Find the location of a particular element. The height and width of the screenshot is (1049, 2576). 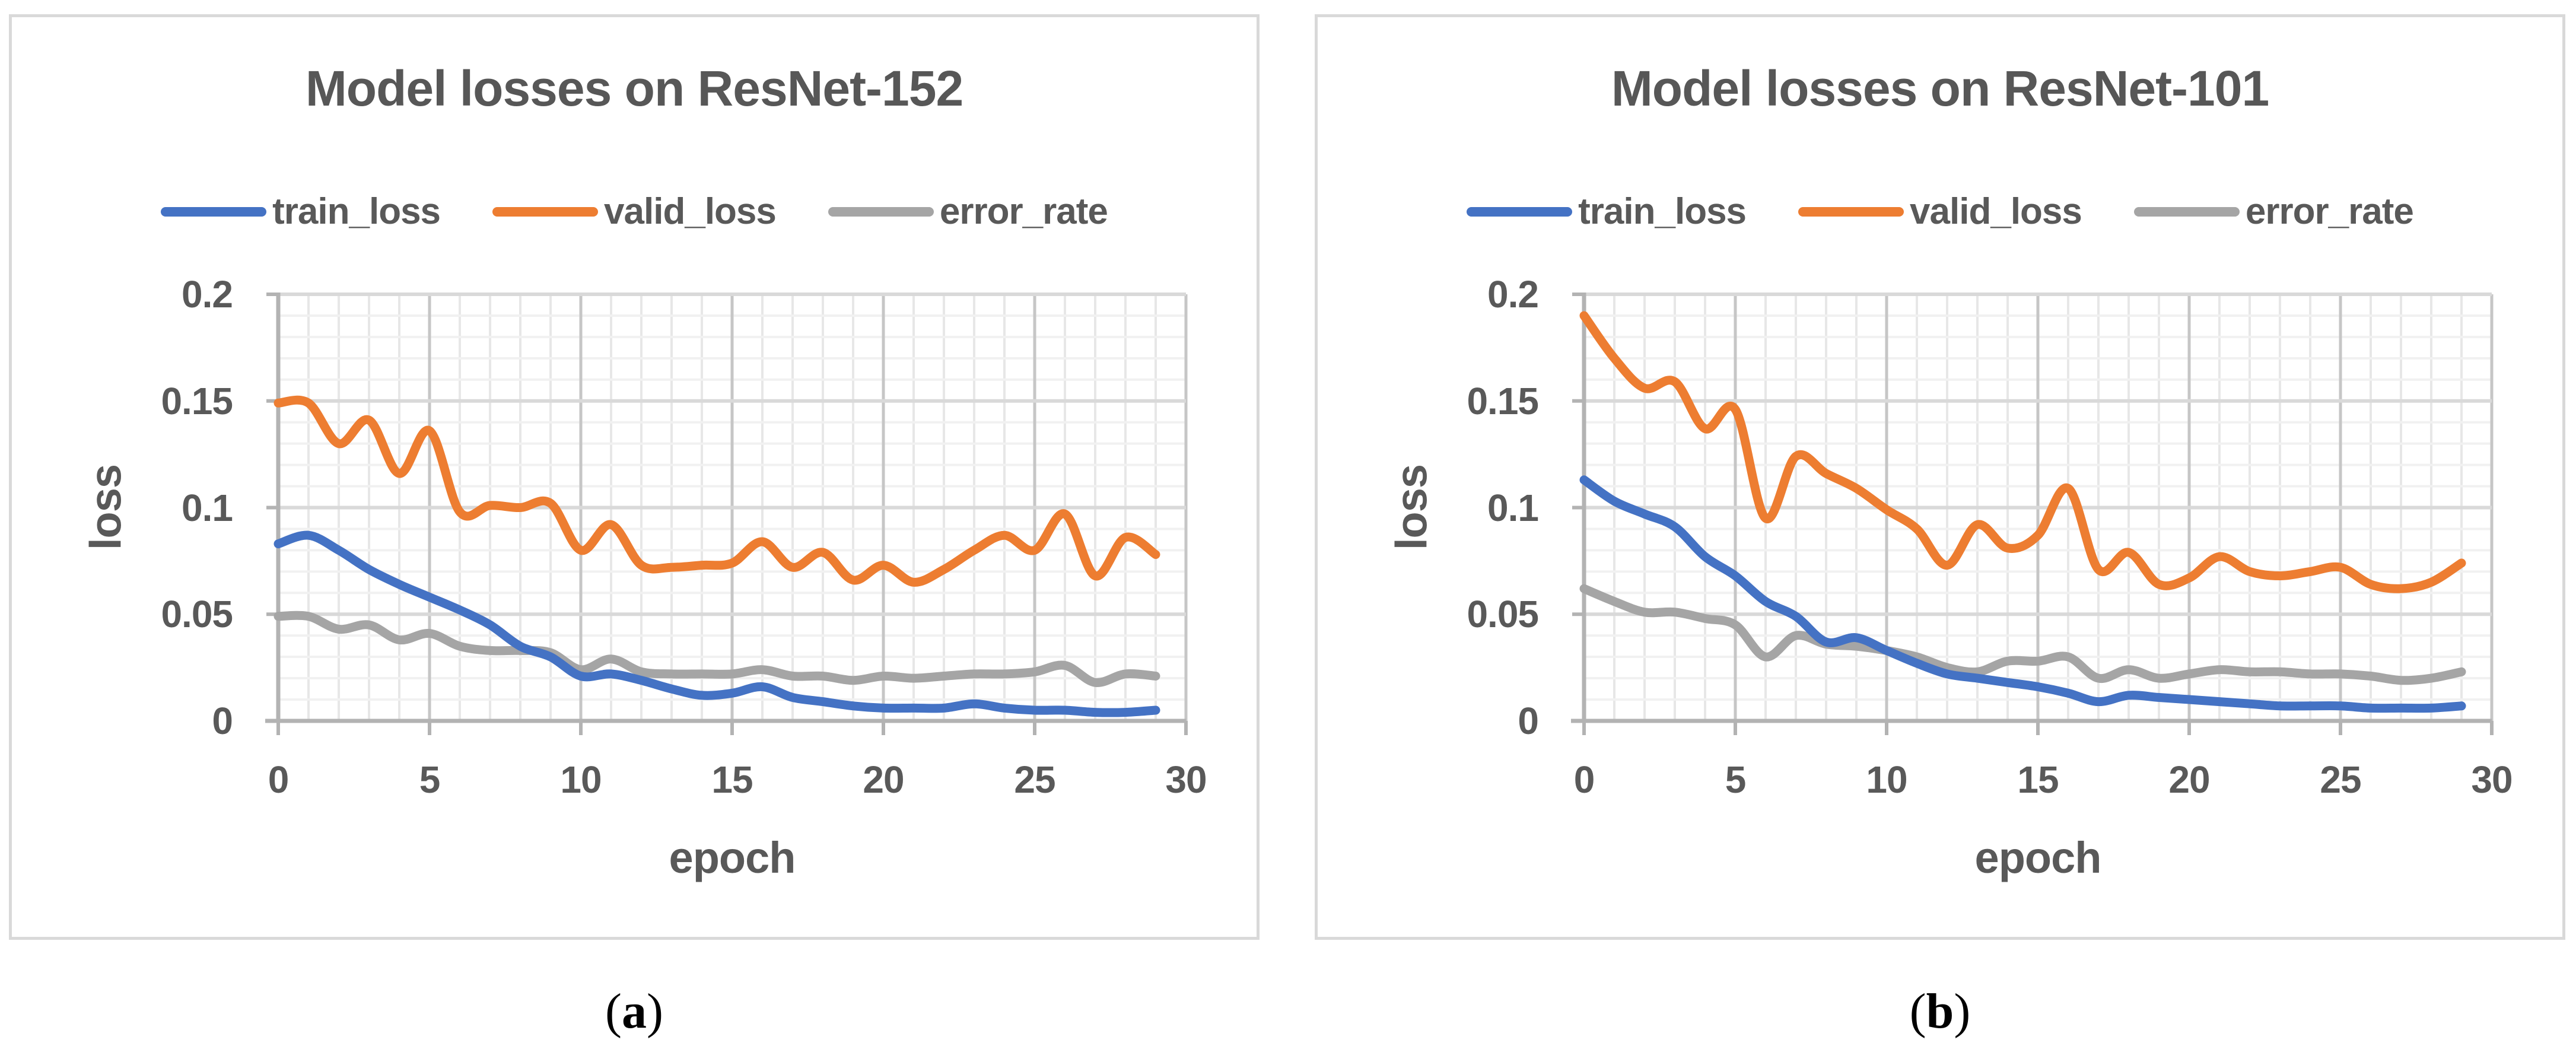

subfigure-caption-b: (b) is located at coordinates (1940, 1012).